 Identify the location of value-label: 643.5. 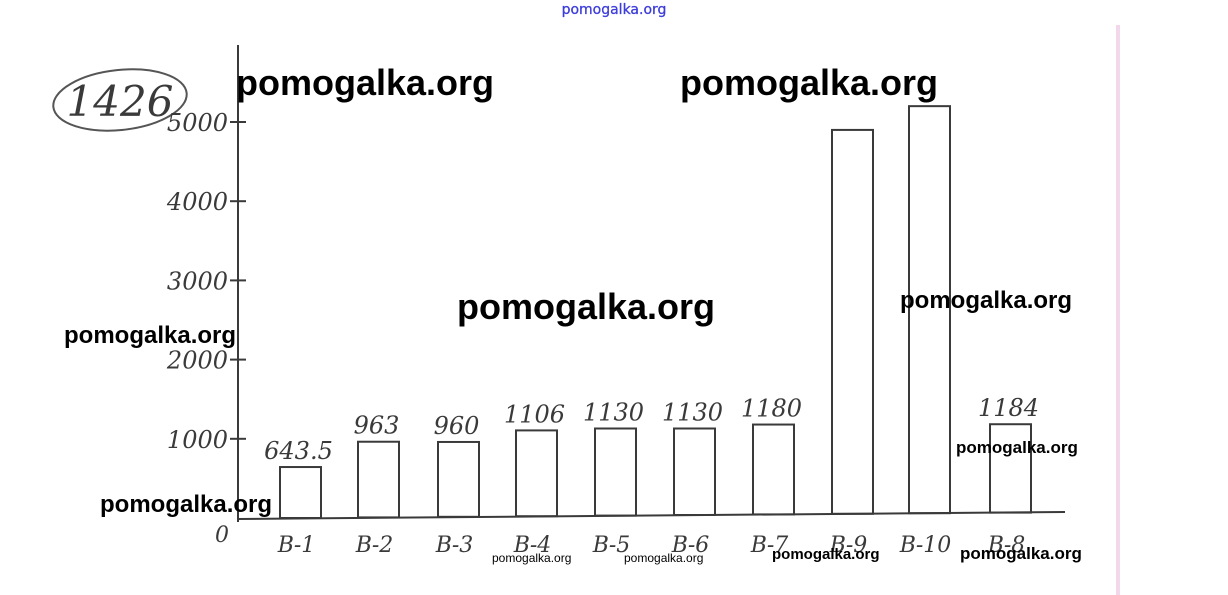
(298, 451).